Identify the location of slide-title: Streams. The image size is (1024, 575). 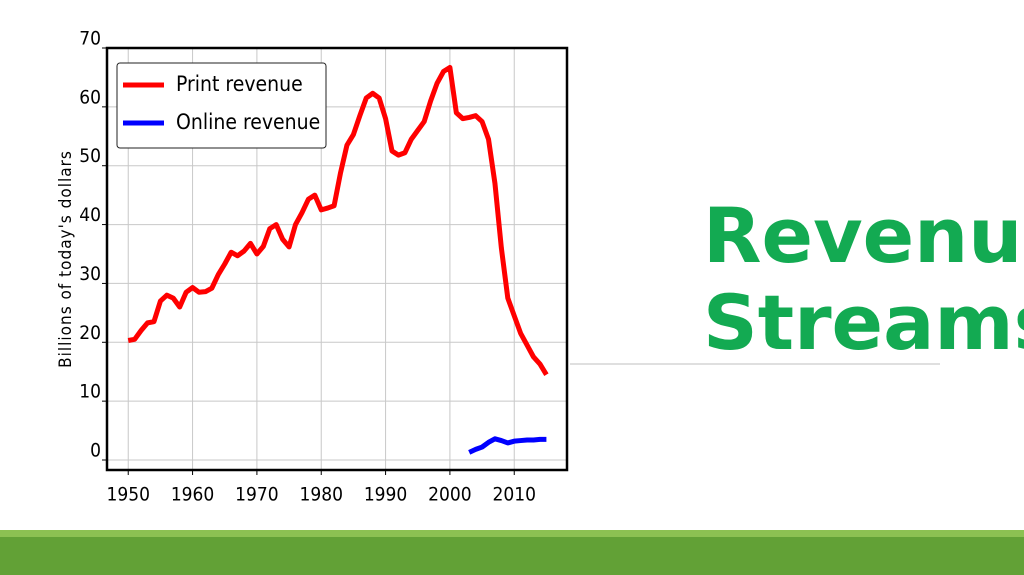
(863, 322).